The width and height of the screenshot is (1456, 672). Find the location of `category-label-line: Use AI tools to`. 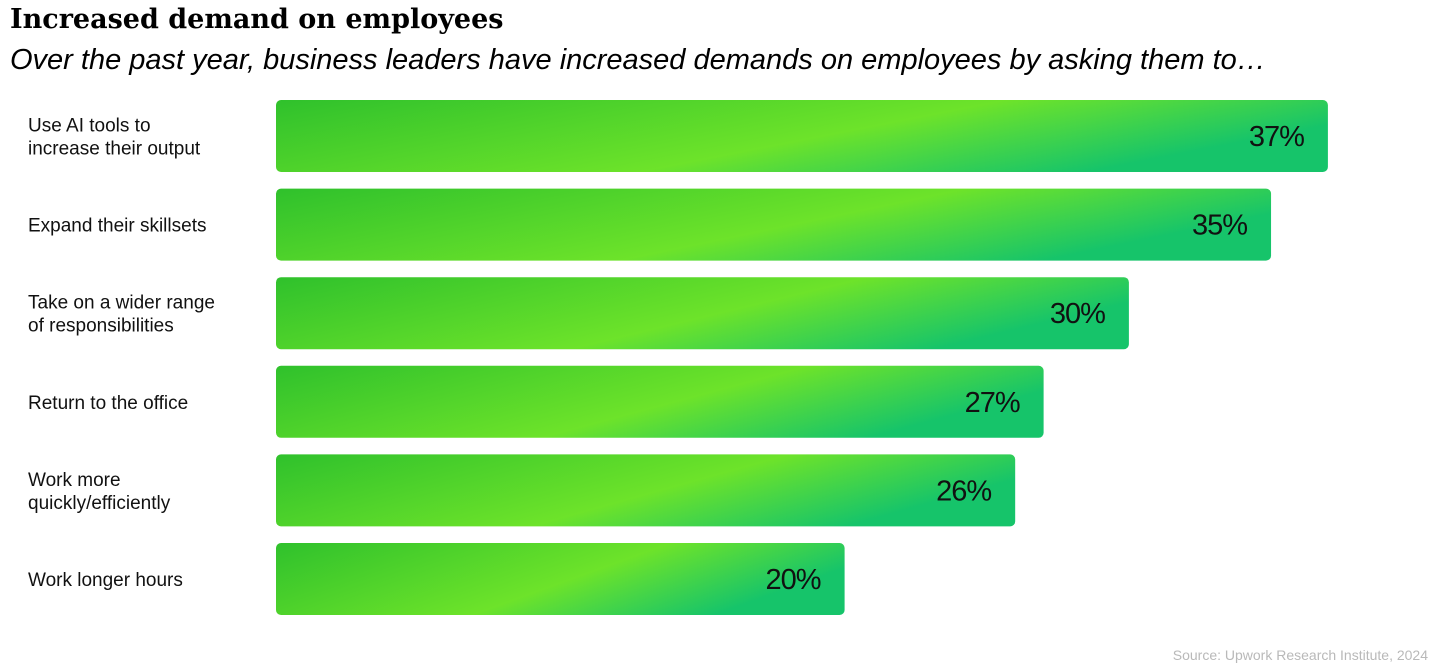

category-label-line: Use AI tools to is located at coordinates (89, 126).